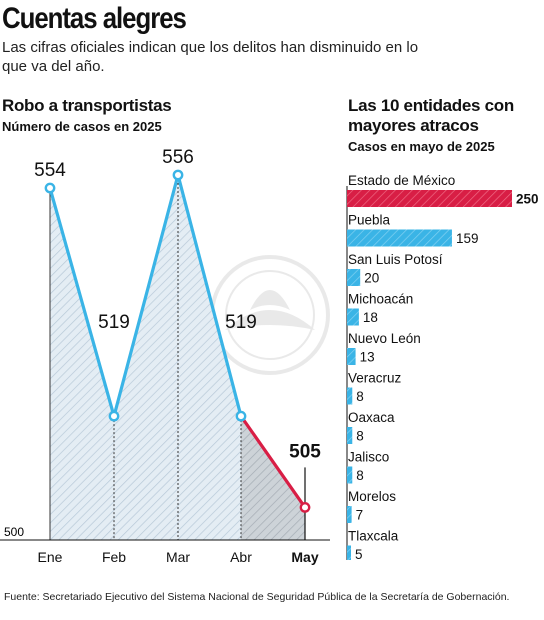  What do you see at coordinates (371, 278) in the screenshot?
I see `bar-value-label: 20` at bounding box center [371, 278].